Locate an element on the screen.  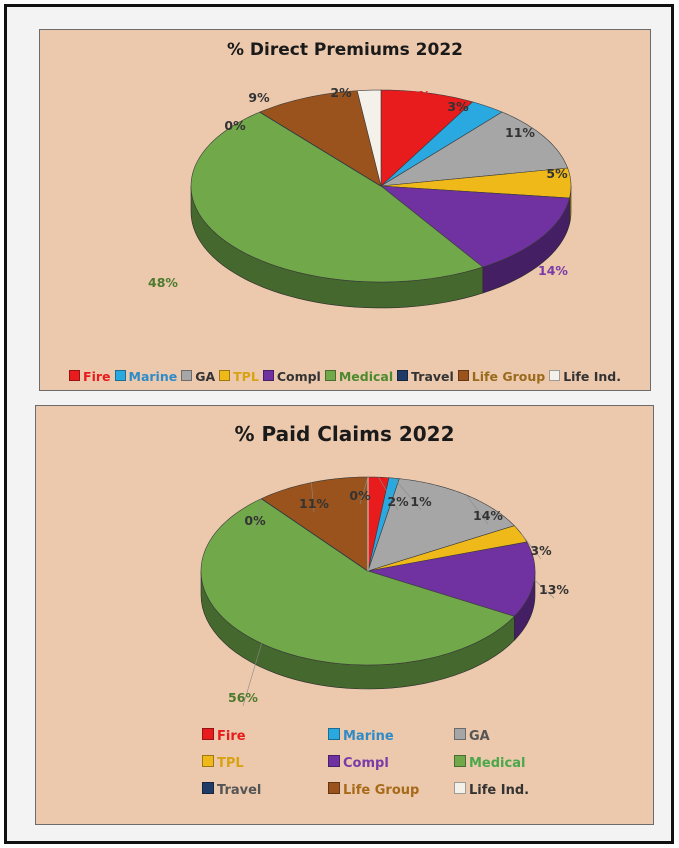
data-label-life-ind: 2% is located at coordinates (341, 92).